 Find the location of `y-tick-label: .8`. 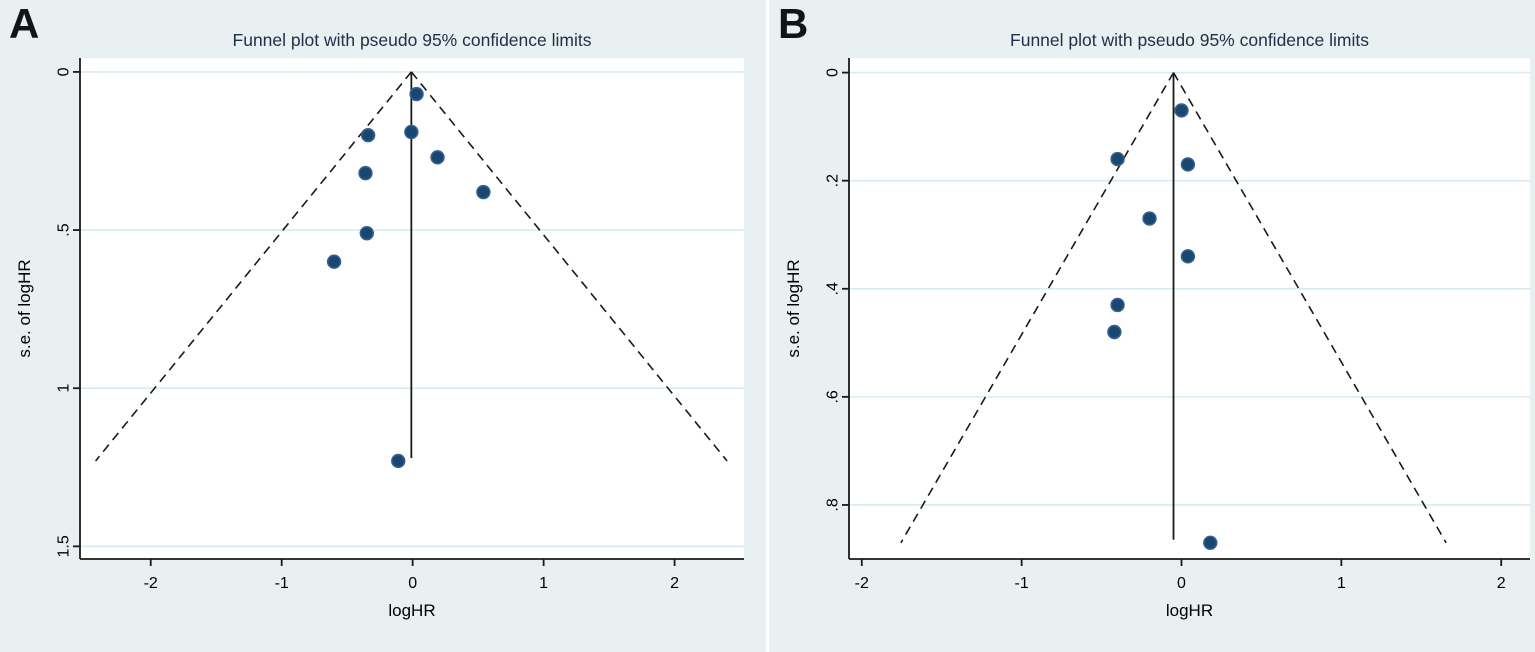

y-tick-label: .8 is located at coordinates (833, 504).